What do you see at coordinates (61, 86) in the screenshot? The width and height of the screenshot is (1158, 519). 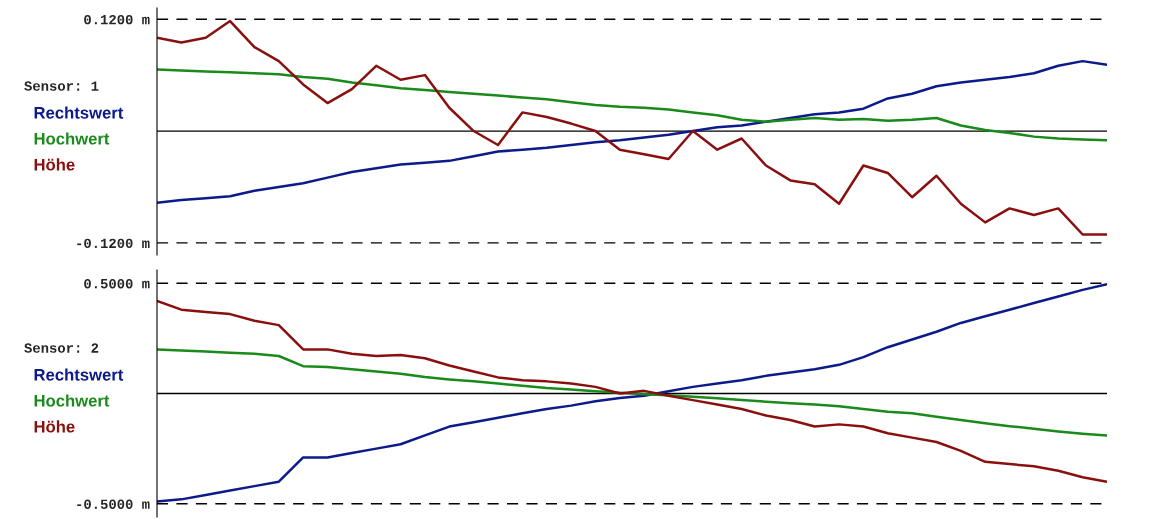 I see `text: Sensor: 1` at bounding box center [61, 86].